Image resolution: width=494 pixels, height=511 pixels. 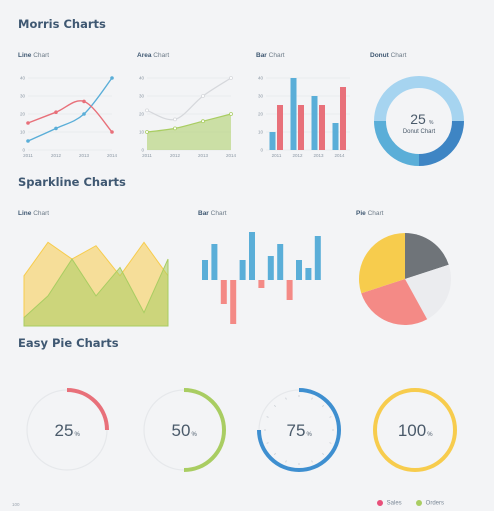 I want to click on morris-area-label: Area Chart, so click(x=153, y=55).